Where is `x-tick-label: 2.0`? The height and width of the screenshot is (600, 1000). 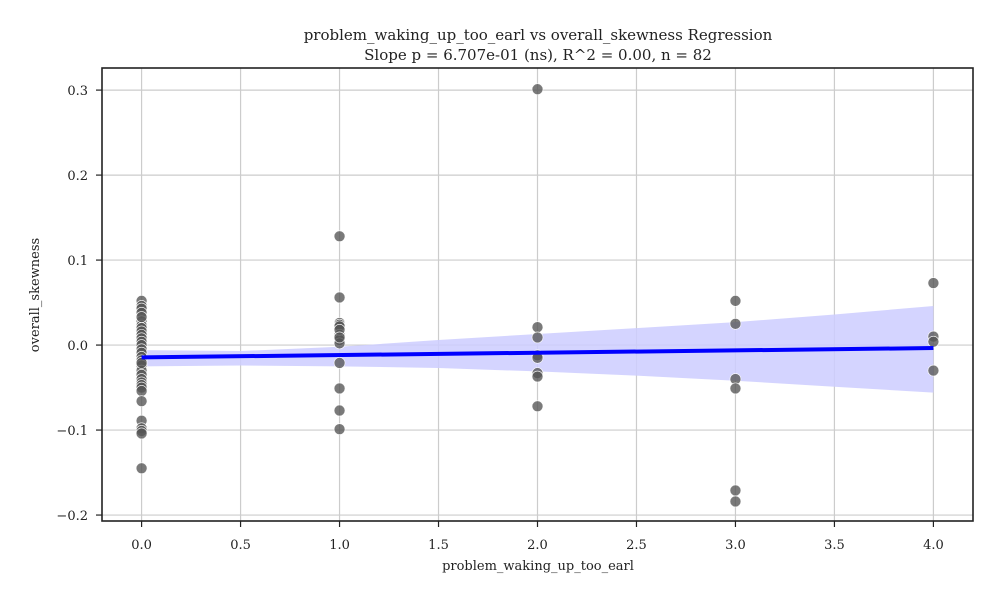
x-tick-label: 2.0 is located at coordinates (537, 545).